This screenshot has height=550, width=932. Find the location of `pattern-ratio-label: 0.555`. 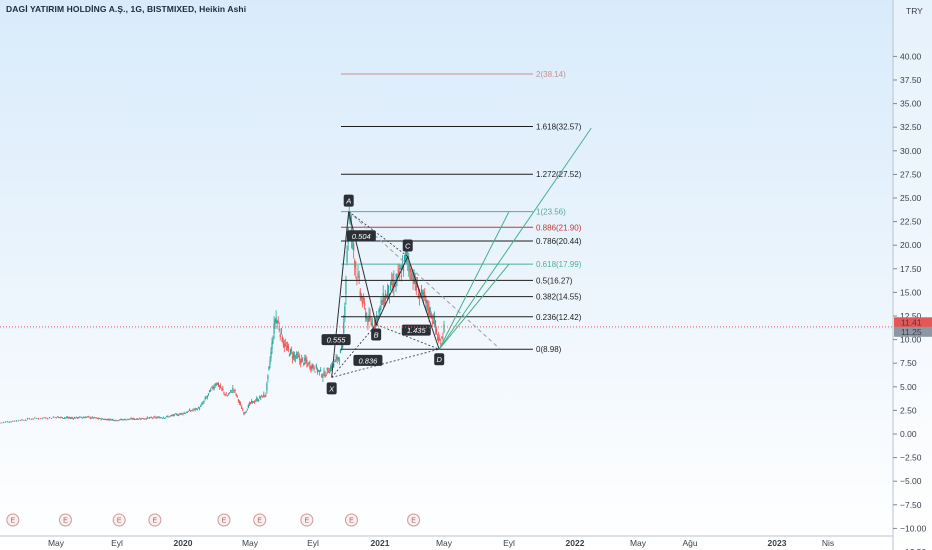

pattern-ratio-label: 0.555 is located at coordinates (337, 340).